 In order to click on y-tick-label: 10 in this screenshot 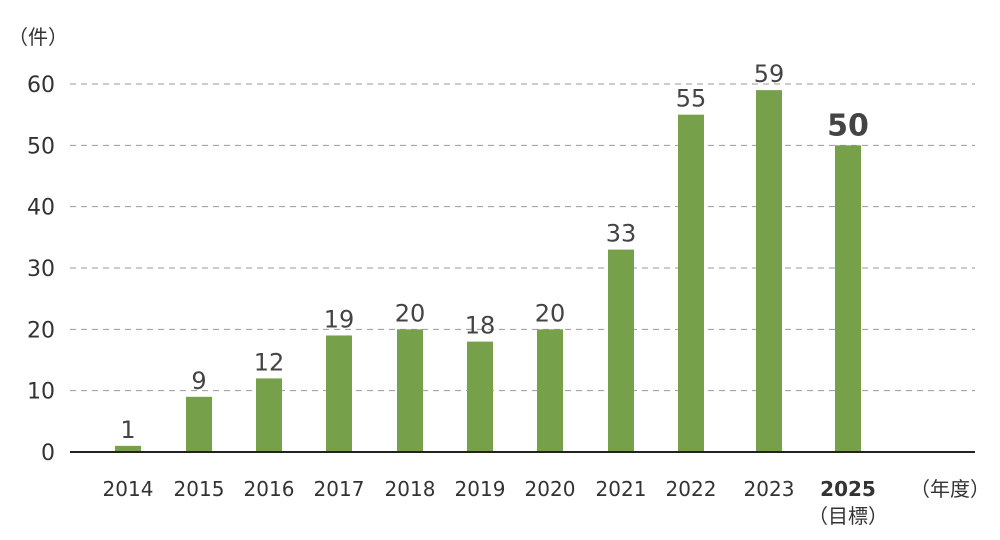, I will do `click(41, 392)`.